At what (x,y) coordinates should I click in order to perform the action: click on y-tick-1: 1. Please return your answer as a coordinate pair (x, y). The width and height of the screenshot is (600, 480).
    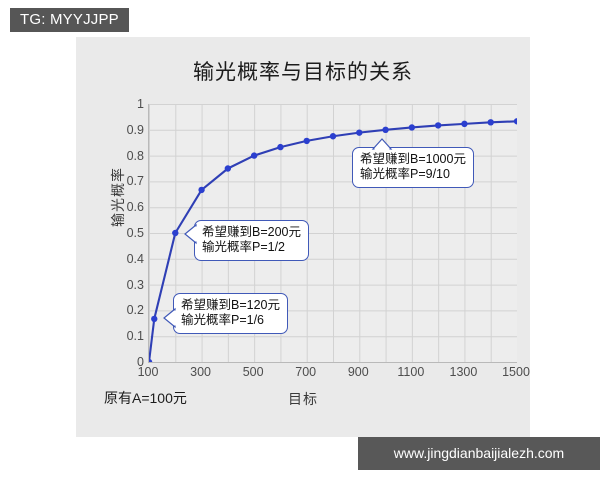
    Looking at the image, I should click on (140, 104).